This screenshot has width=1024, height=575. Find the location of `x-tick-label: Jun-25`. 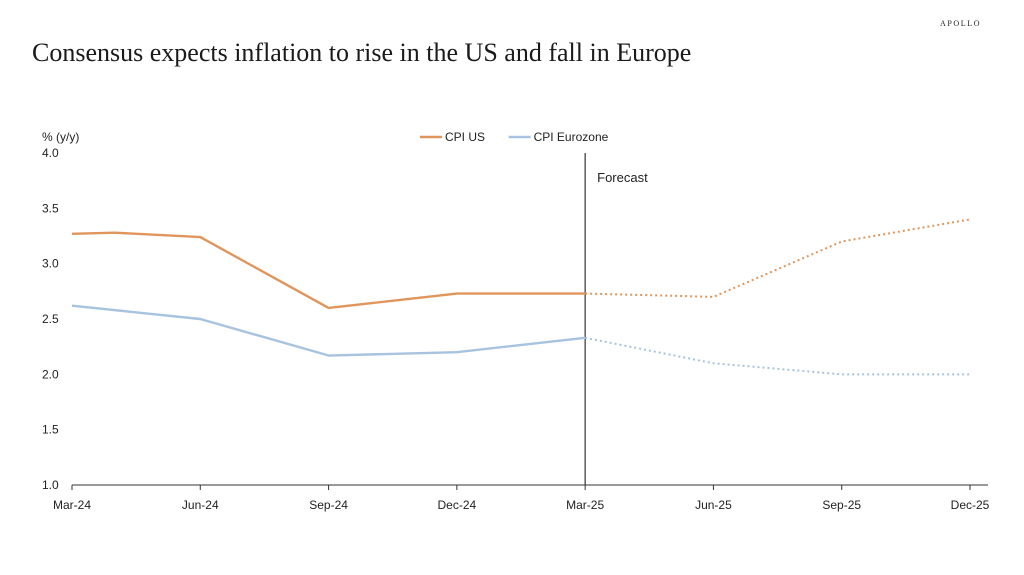

x-tick-label: Jun-25 is located at coordinates (713, 505).